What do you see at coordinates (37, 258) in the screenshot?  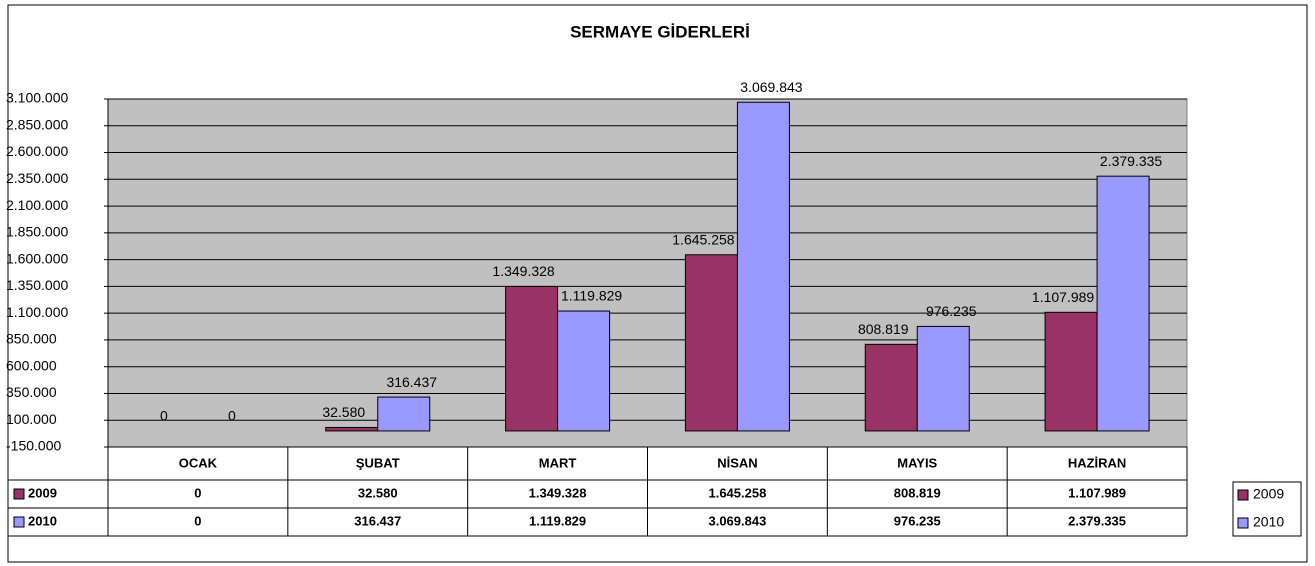 I see `y-tick-label: 1.600.000` at bounding box center [37, 258].